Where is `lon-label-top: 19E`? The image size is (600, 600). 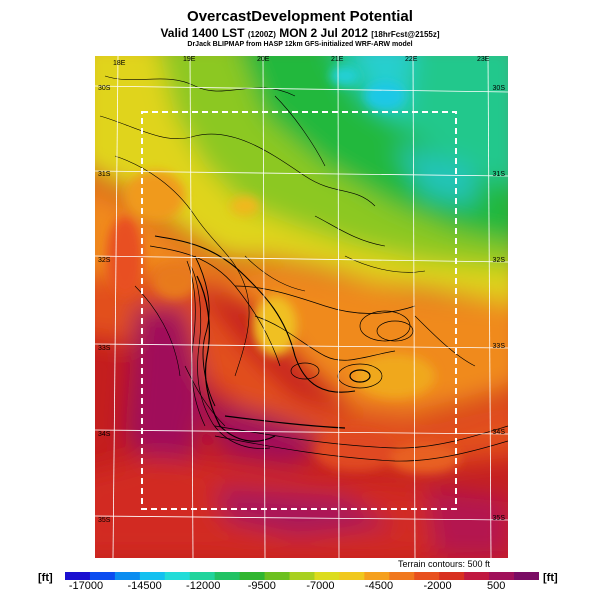
lon-label-top: 19E is located at coordinates (189, 59).